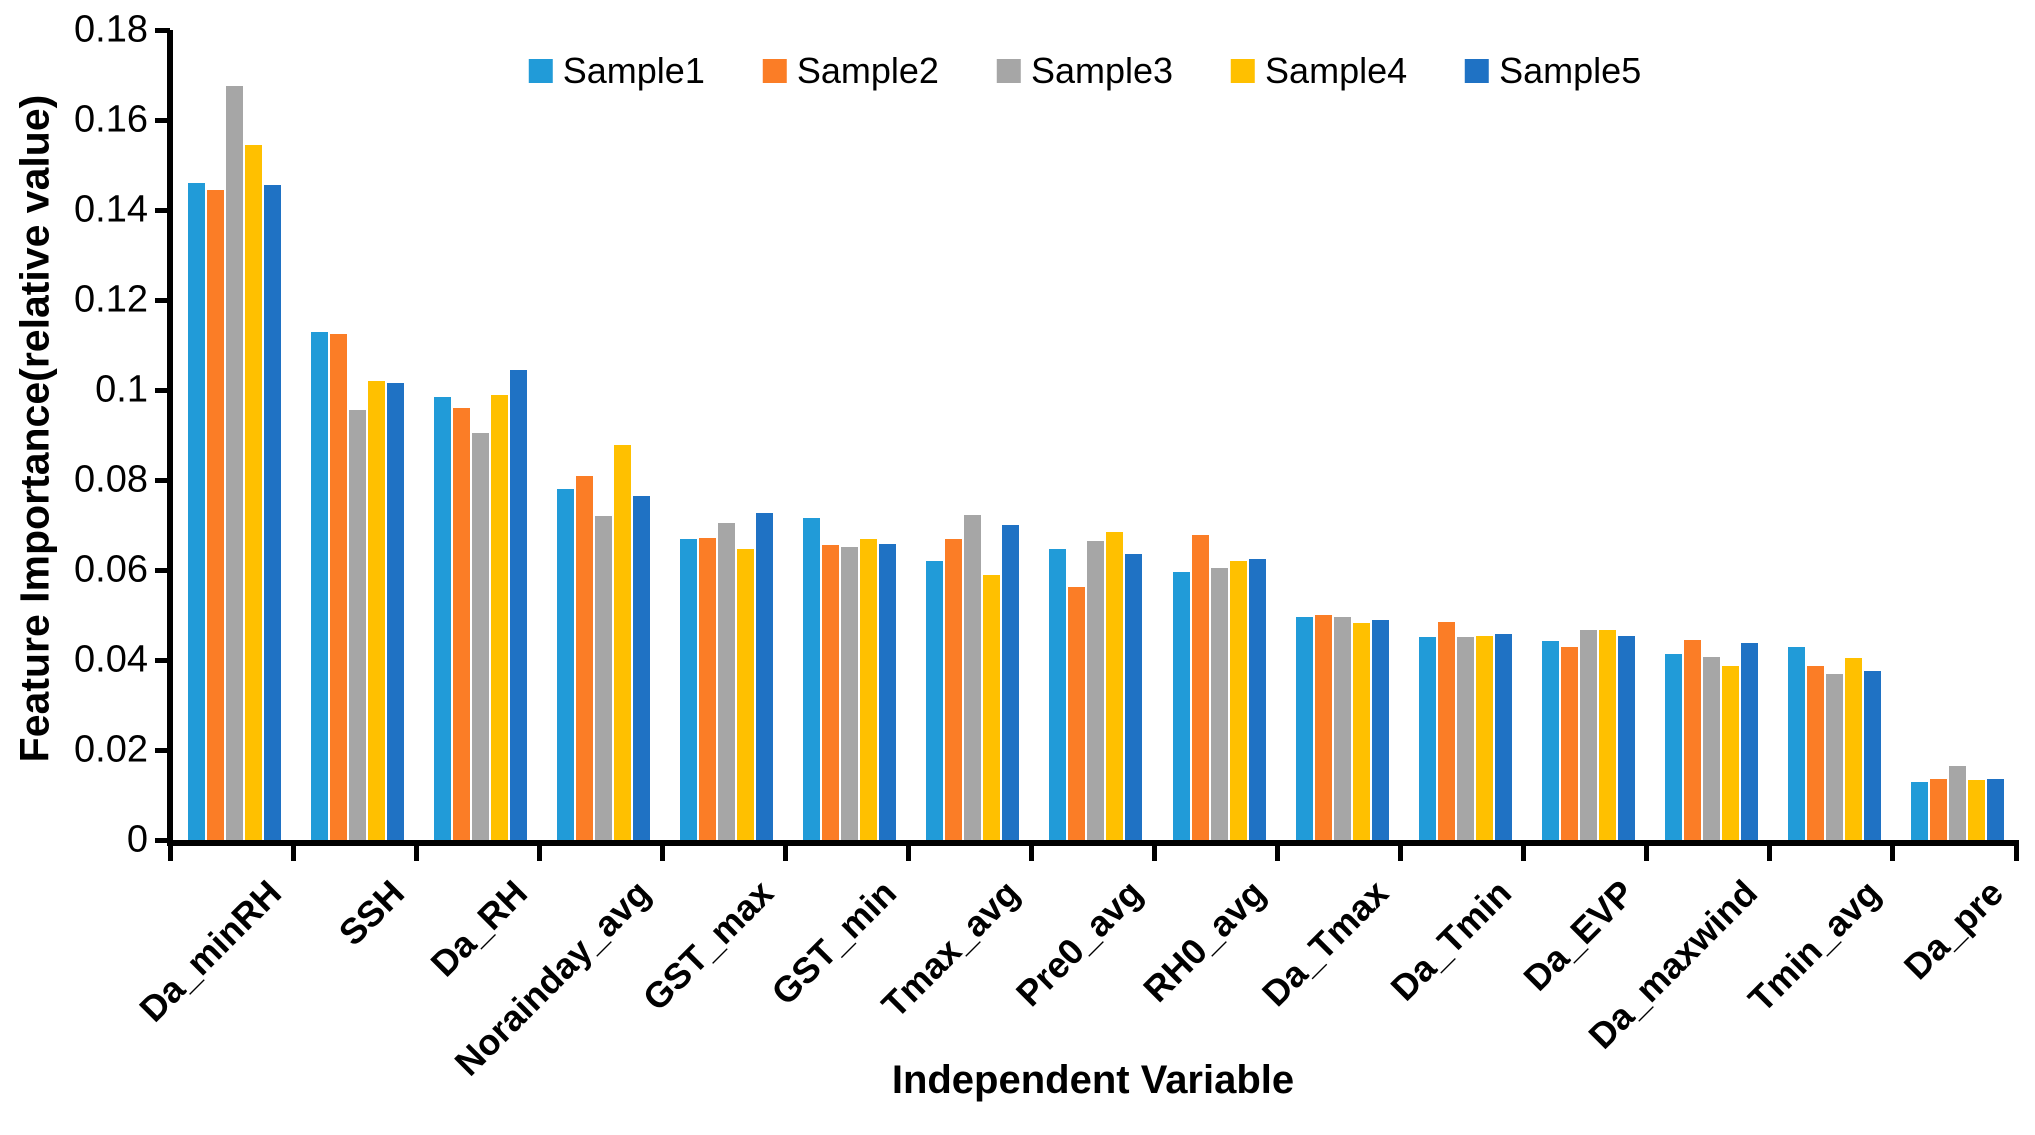 The image size is (2035, 1135). I want to click on bar-Sample5-Tmax_avg, so click(1011, 682).